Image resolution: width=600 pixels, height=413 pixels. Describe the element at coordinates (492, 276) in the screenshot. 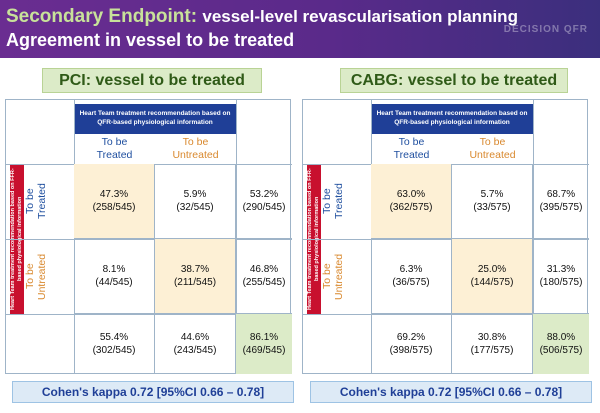

I see `cabg-cell-untreated-untreated: 25.0% (144/575)` at that location.